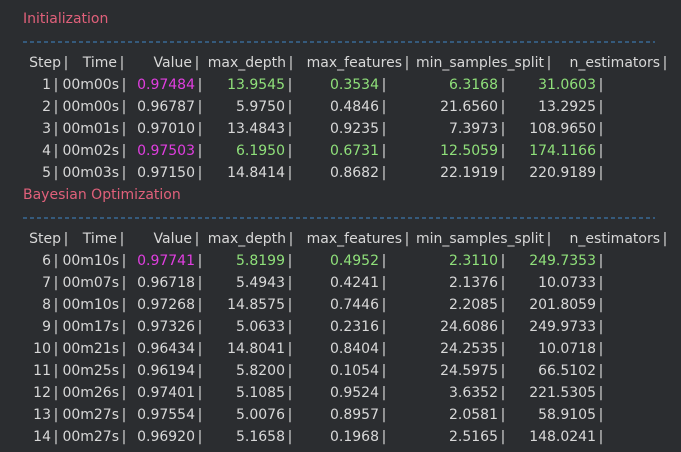 The width and height of the screenshot is (681, 452). I want to click on cell: 14.8041, so click(256, 349).